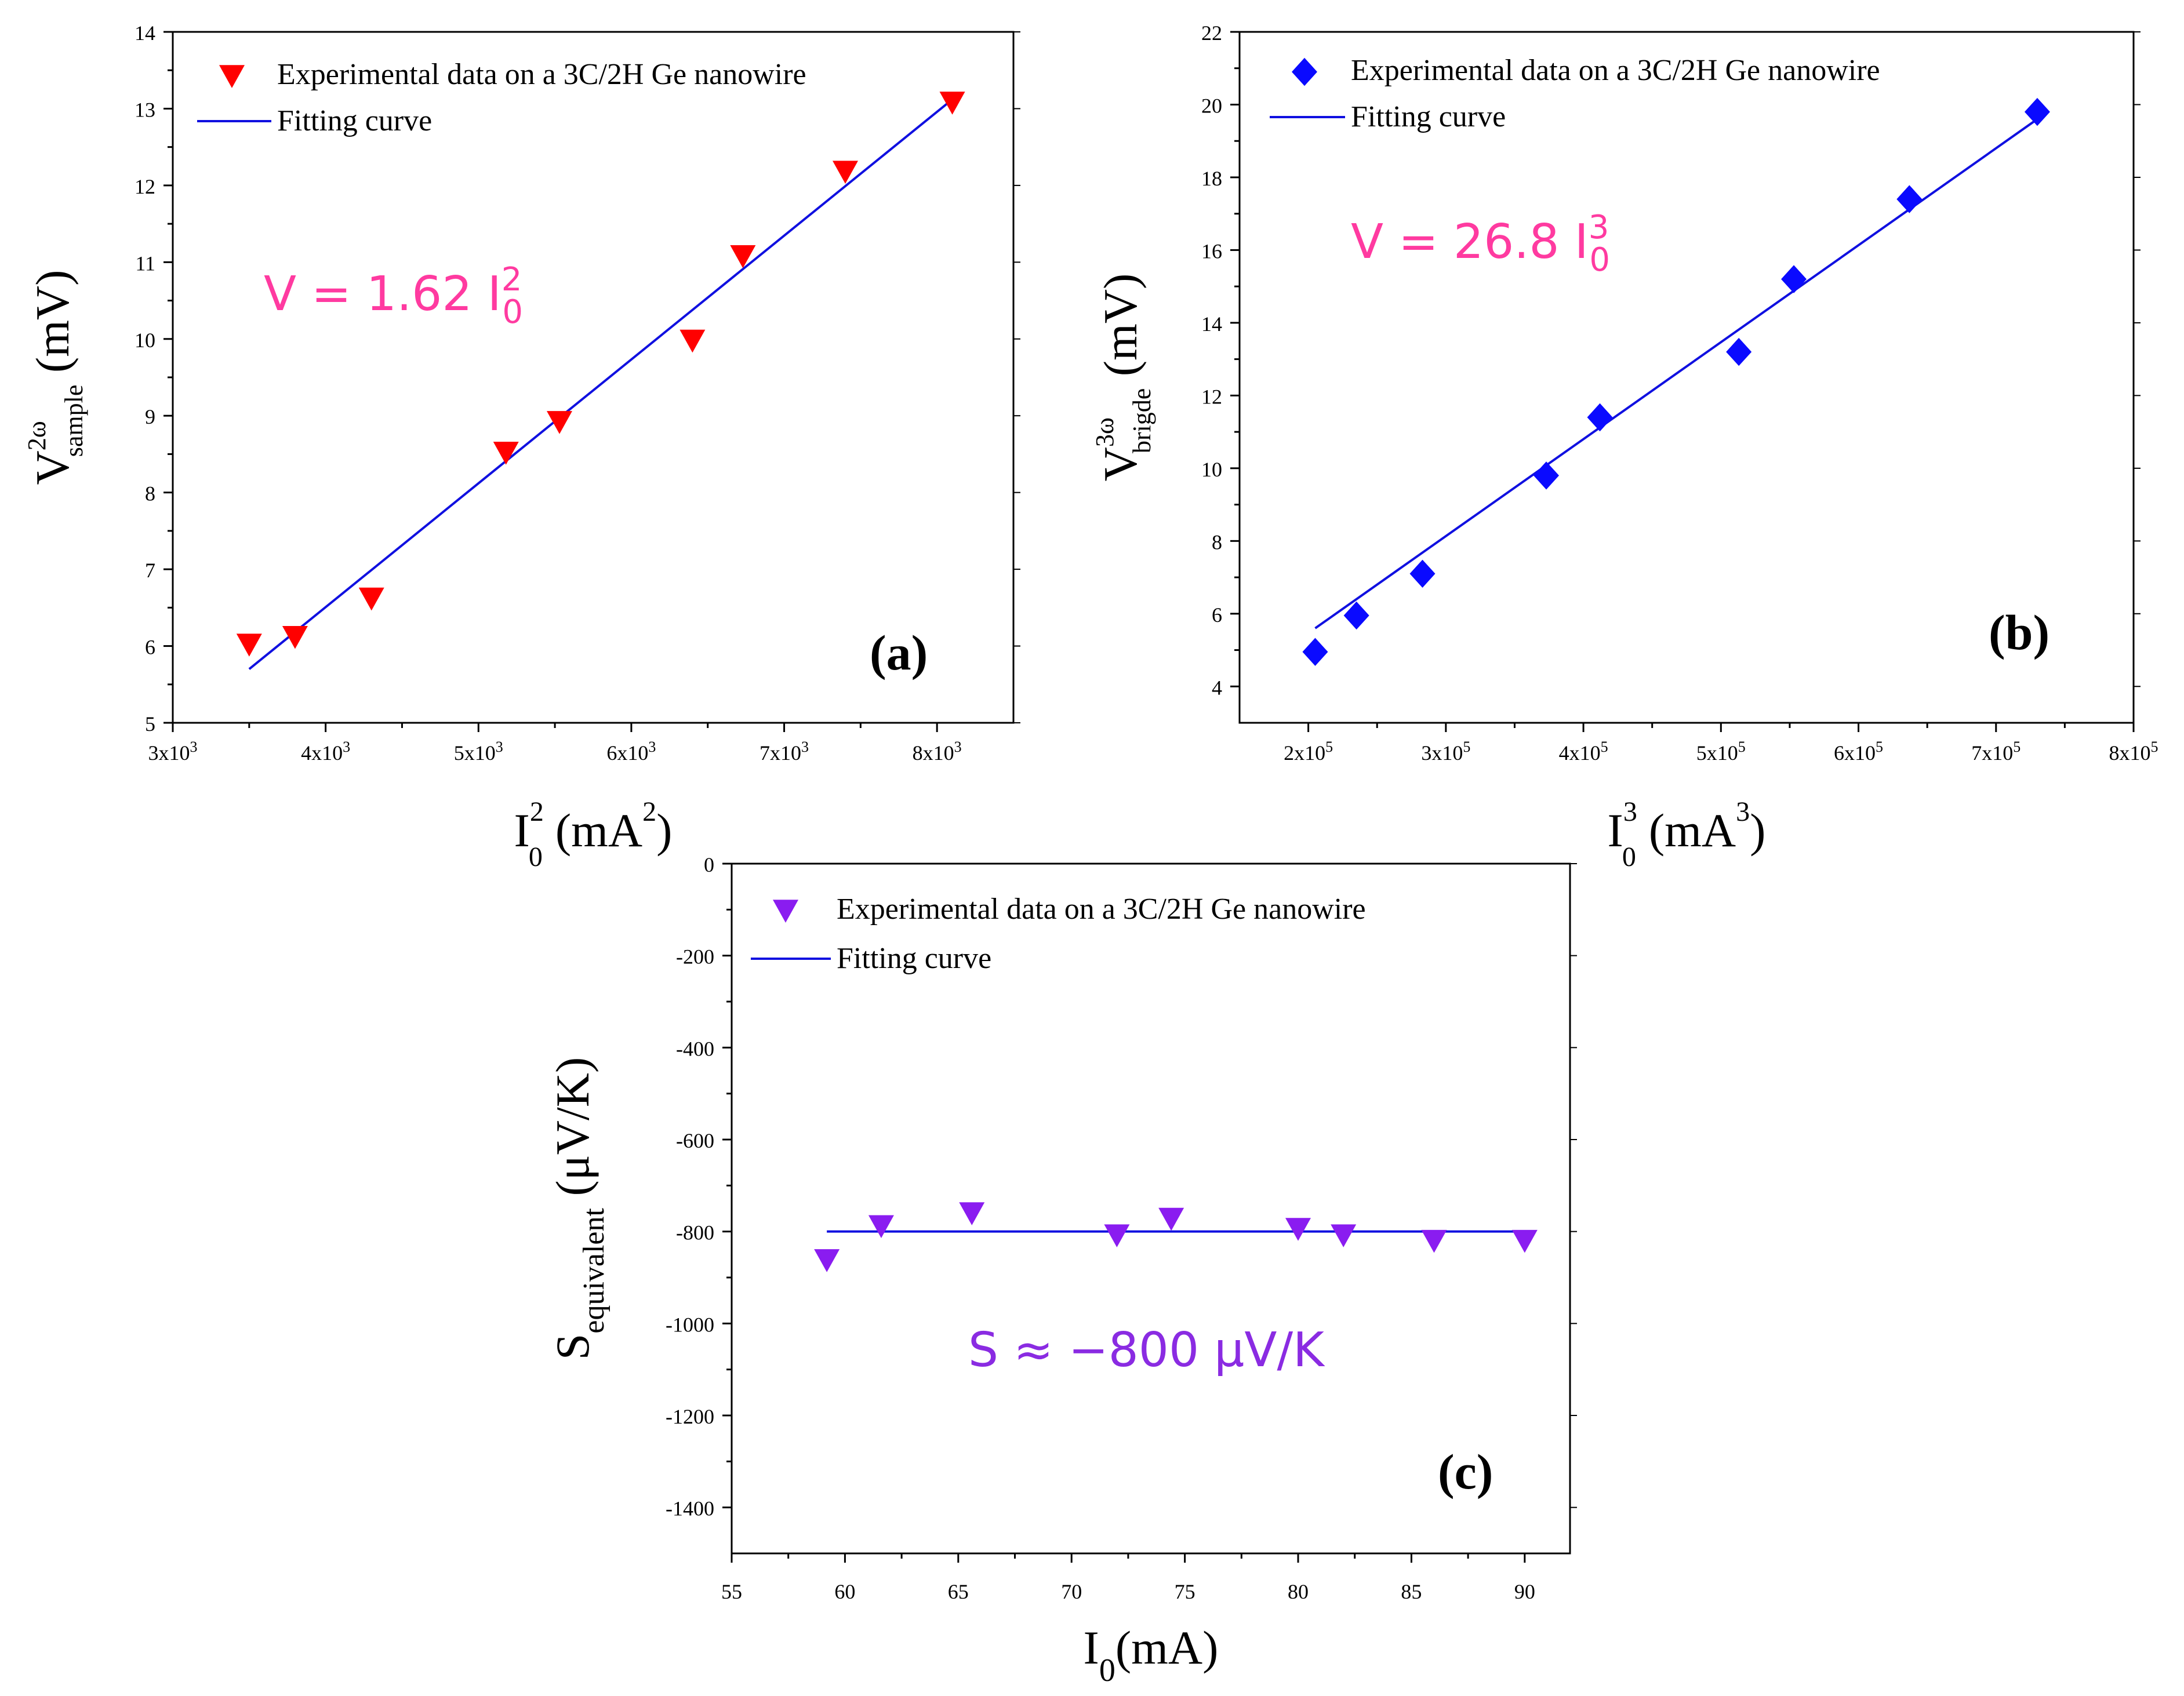 The width and height of the screenshot is (2184, 1696). I want to click on x-tick-label: 4x10⁵, so click(1583, 751).